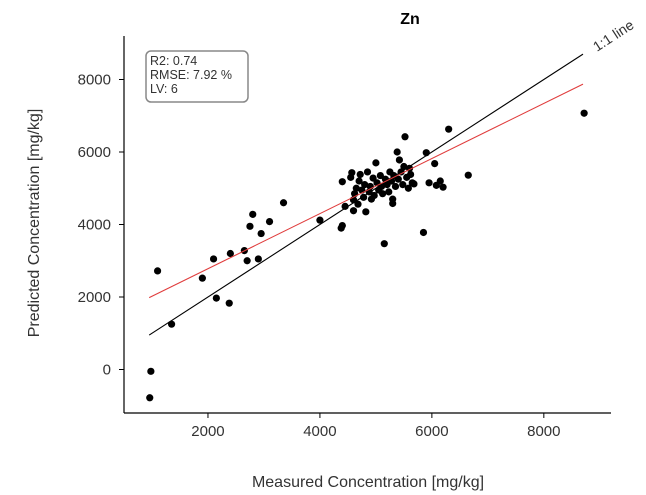  What do you see at coordinates (368, 482) in the screenshot?
I see `x-axis-label: Measured Concentration [mg/kg]` at bounding box center [368, 482].